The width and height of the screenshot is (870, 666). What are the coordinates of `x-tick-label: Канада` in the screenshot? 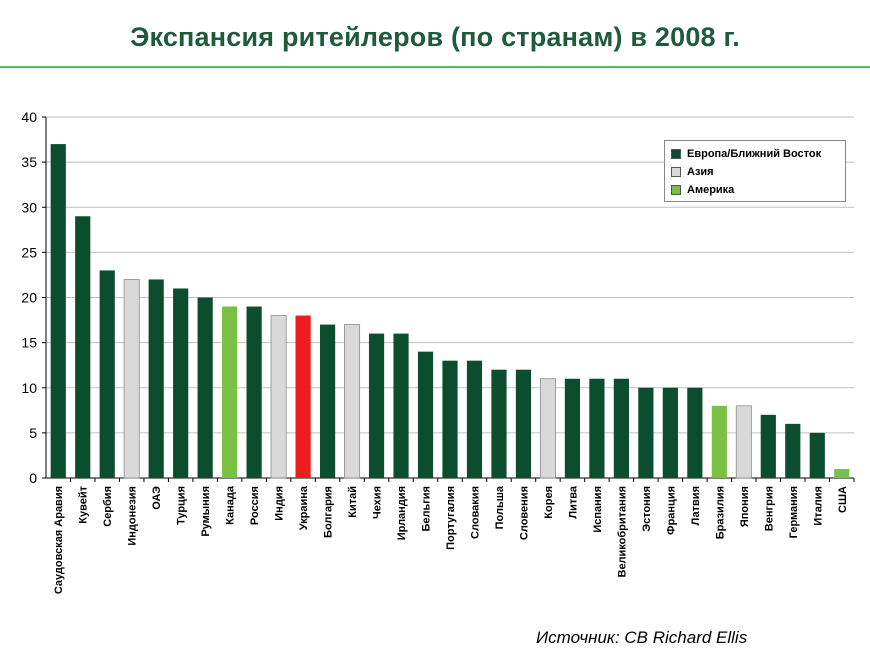 It's located at (231, 505).